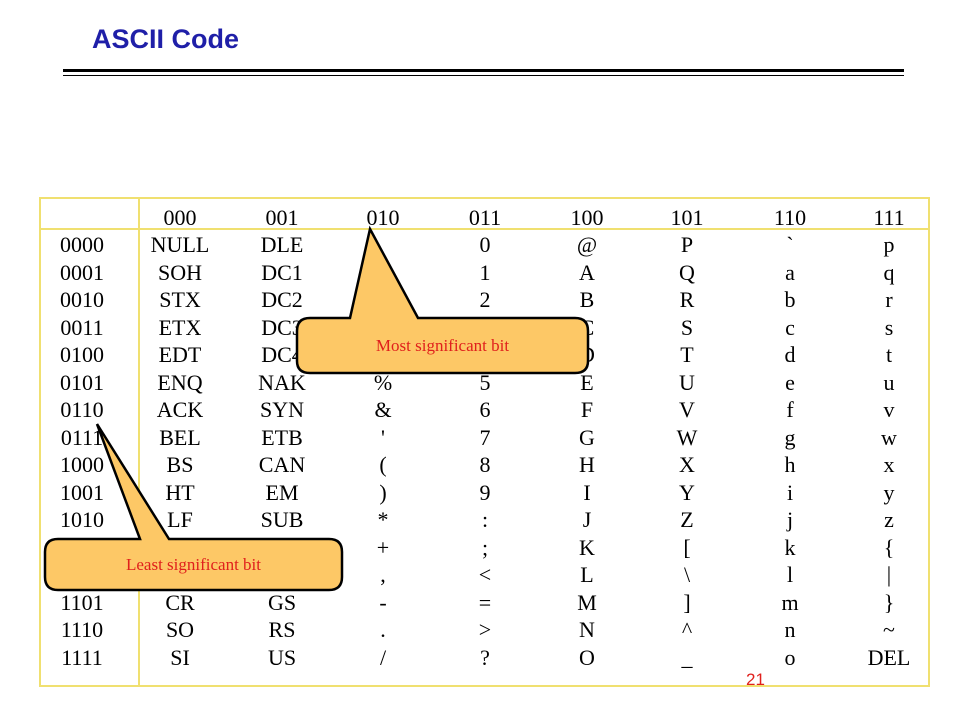 The height and width of the screenshot is (720, 960). What do you see at coordinates (755, 679) in the screenshot?
I see `page-number: 21` at bounding box center [755, 679].